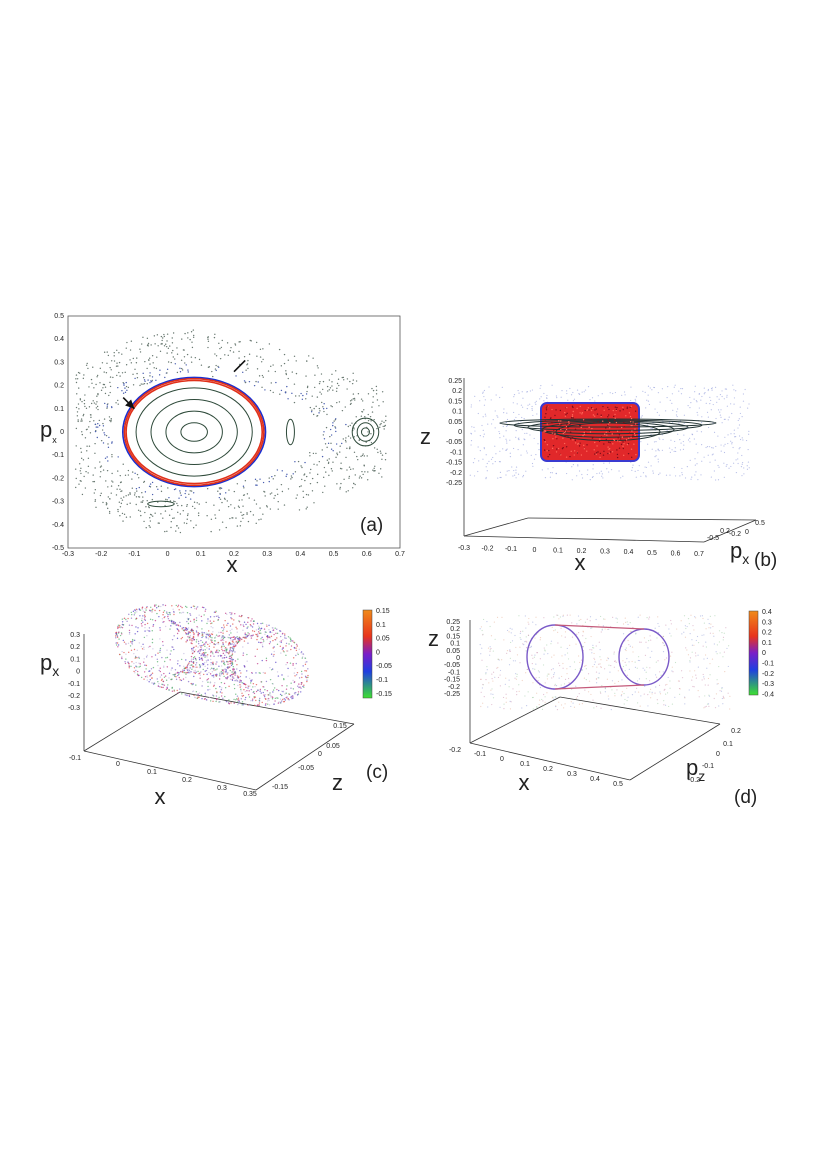  I want to click on axes-3d, so click(610, 460).